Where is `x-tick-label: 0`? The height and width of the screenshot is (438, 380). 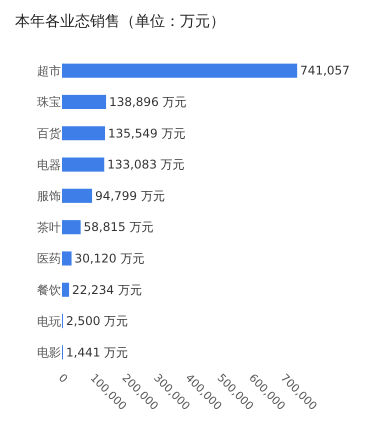
x-tick-label: 0 is located at coordinates (63, 378).